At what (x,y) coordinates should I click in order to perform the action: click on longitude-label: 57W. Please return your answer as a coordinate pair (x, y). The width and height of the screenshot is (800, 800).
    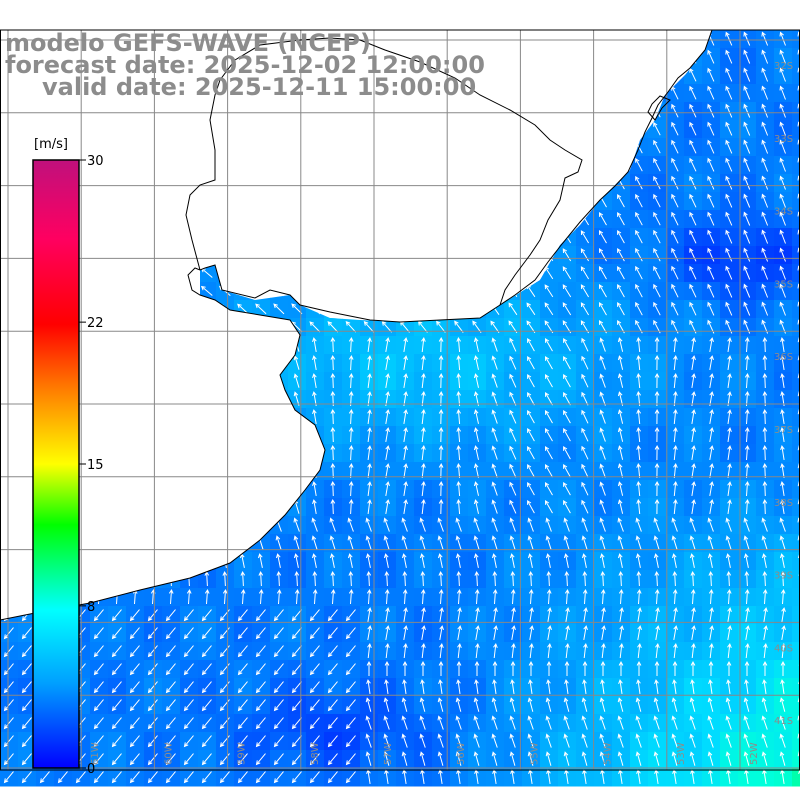
    Looking at the image, I should click on (388, 753).